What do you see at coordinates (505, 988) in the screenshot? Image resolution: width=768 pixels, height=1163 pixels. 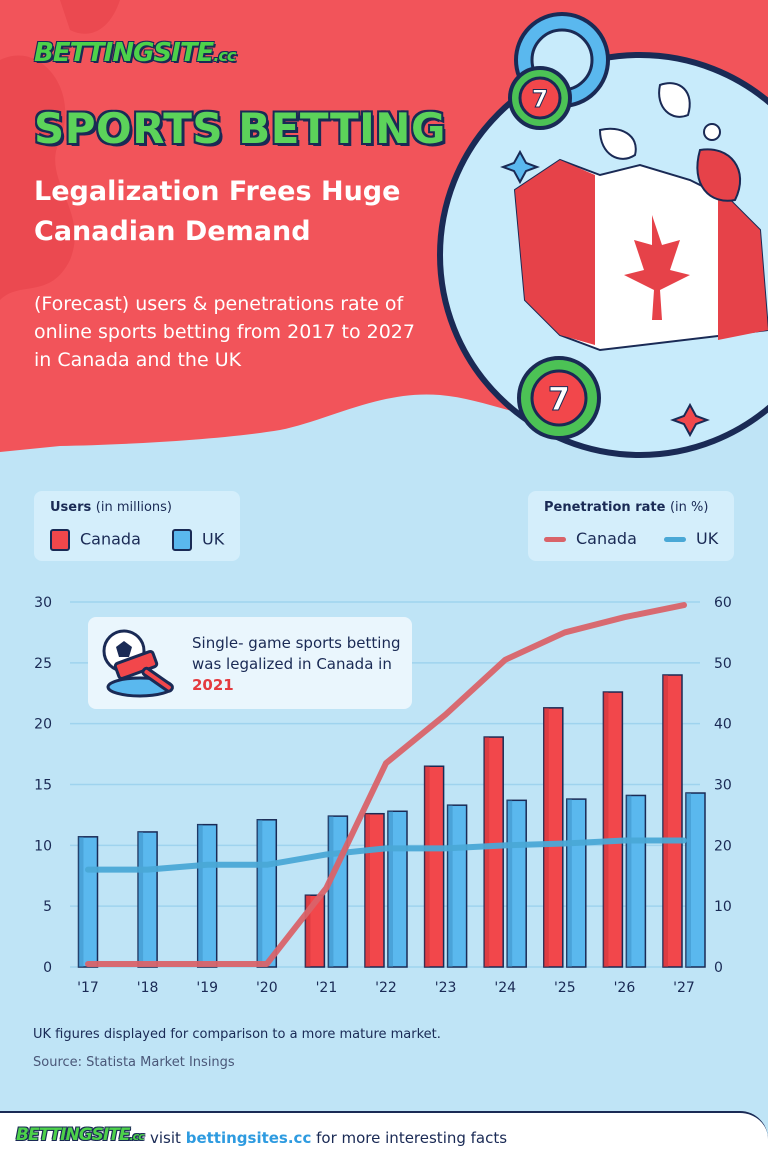 I see `x-tick-label: '24` at bounding box center [505, 988].